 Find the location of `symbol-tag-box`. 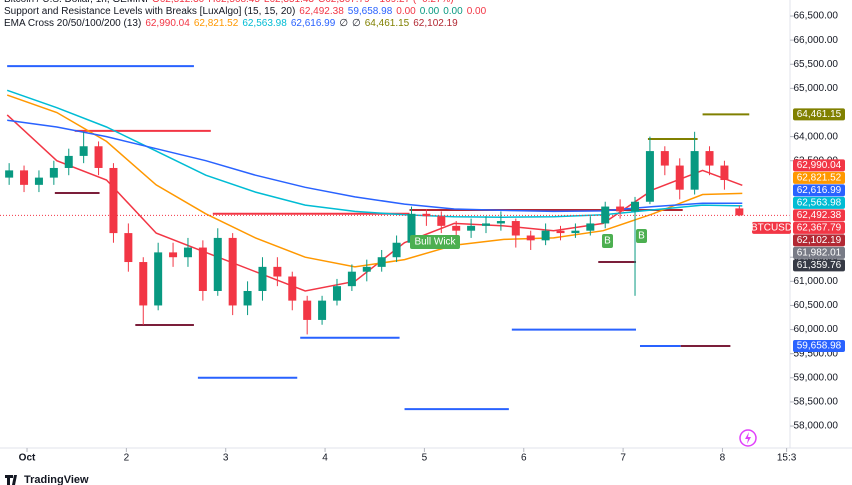

symbol-tag-box is located at coordinates (771, 227).